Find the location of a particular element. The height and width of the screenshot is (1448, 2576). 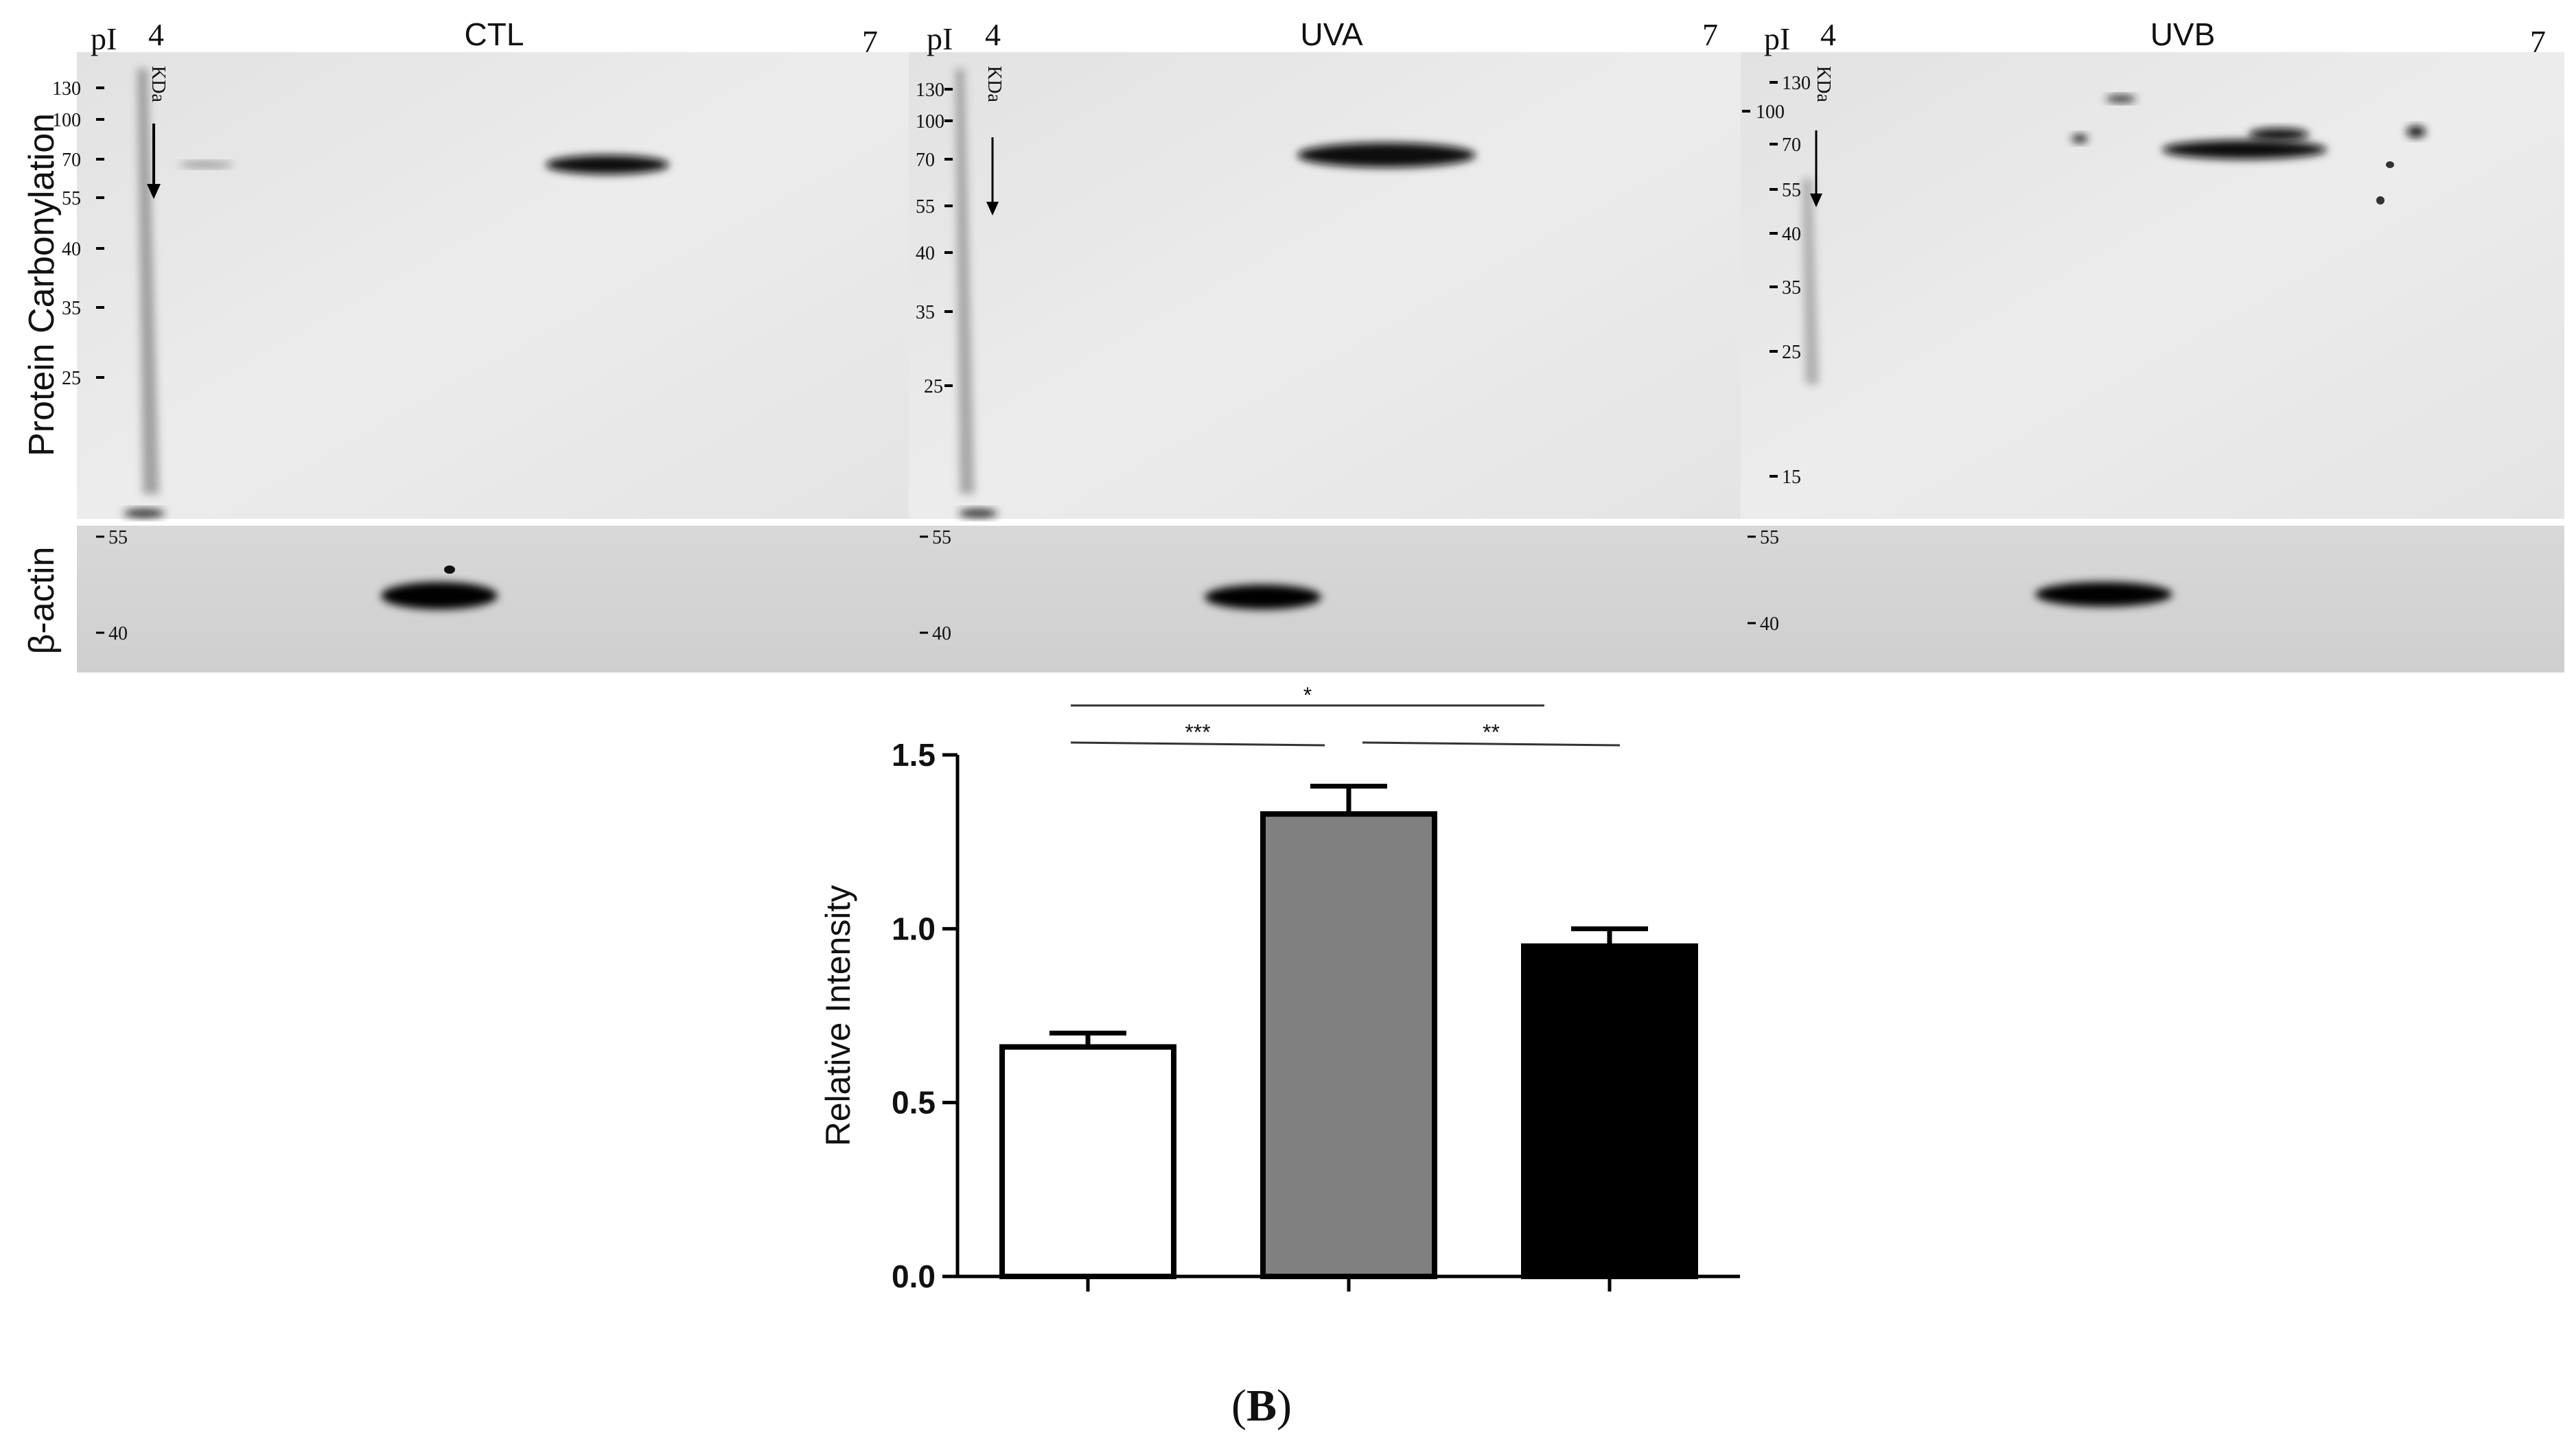

kda-arrowhead-uvb is located at coordinates (1816, 200).